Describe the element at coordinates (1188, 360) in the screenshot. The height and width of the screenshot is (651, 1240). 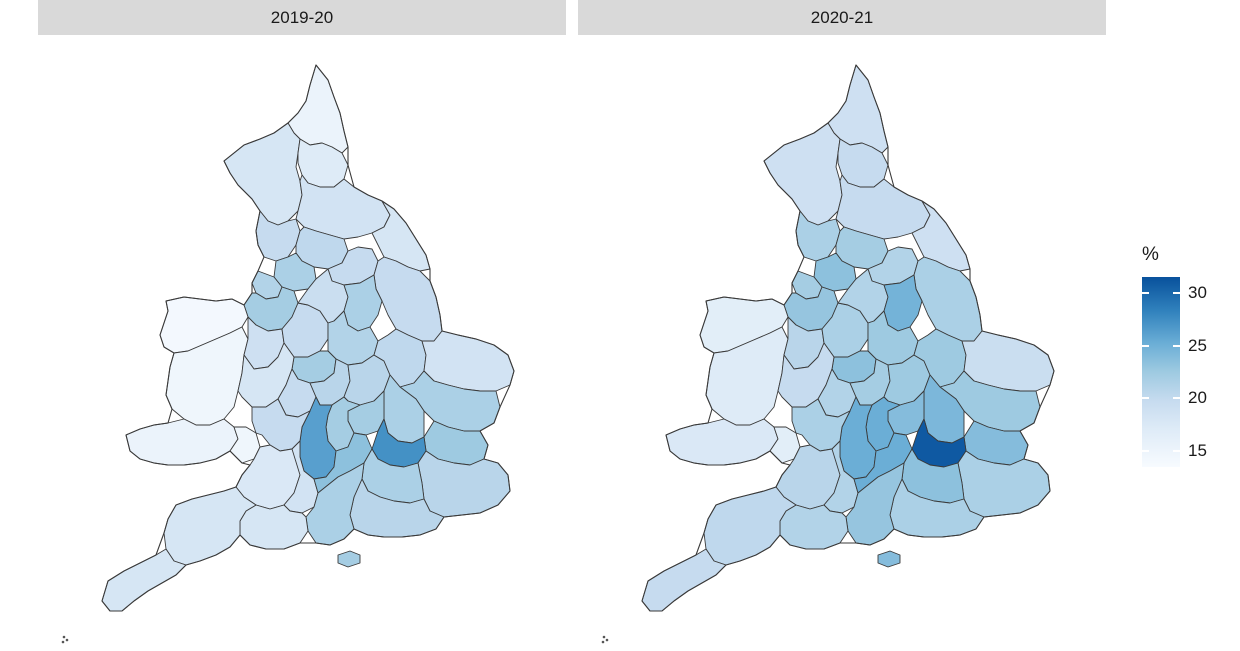
I see `color-legend: % 15 20 25 30` at that location.